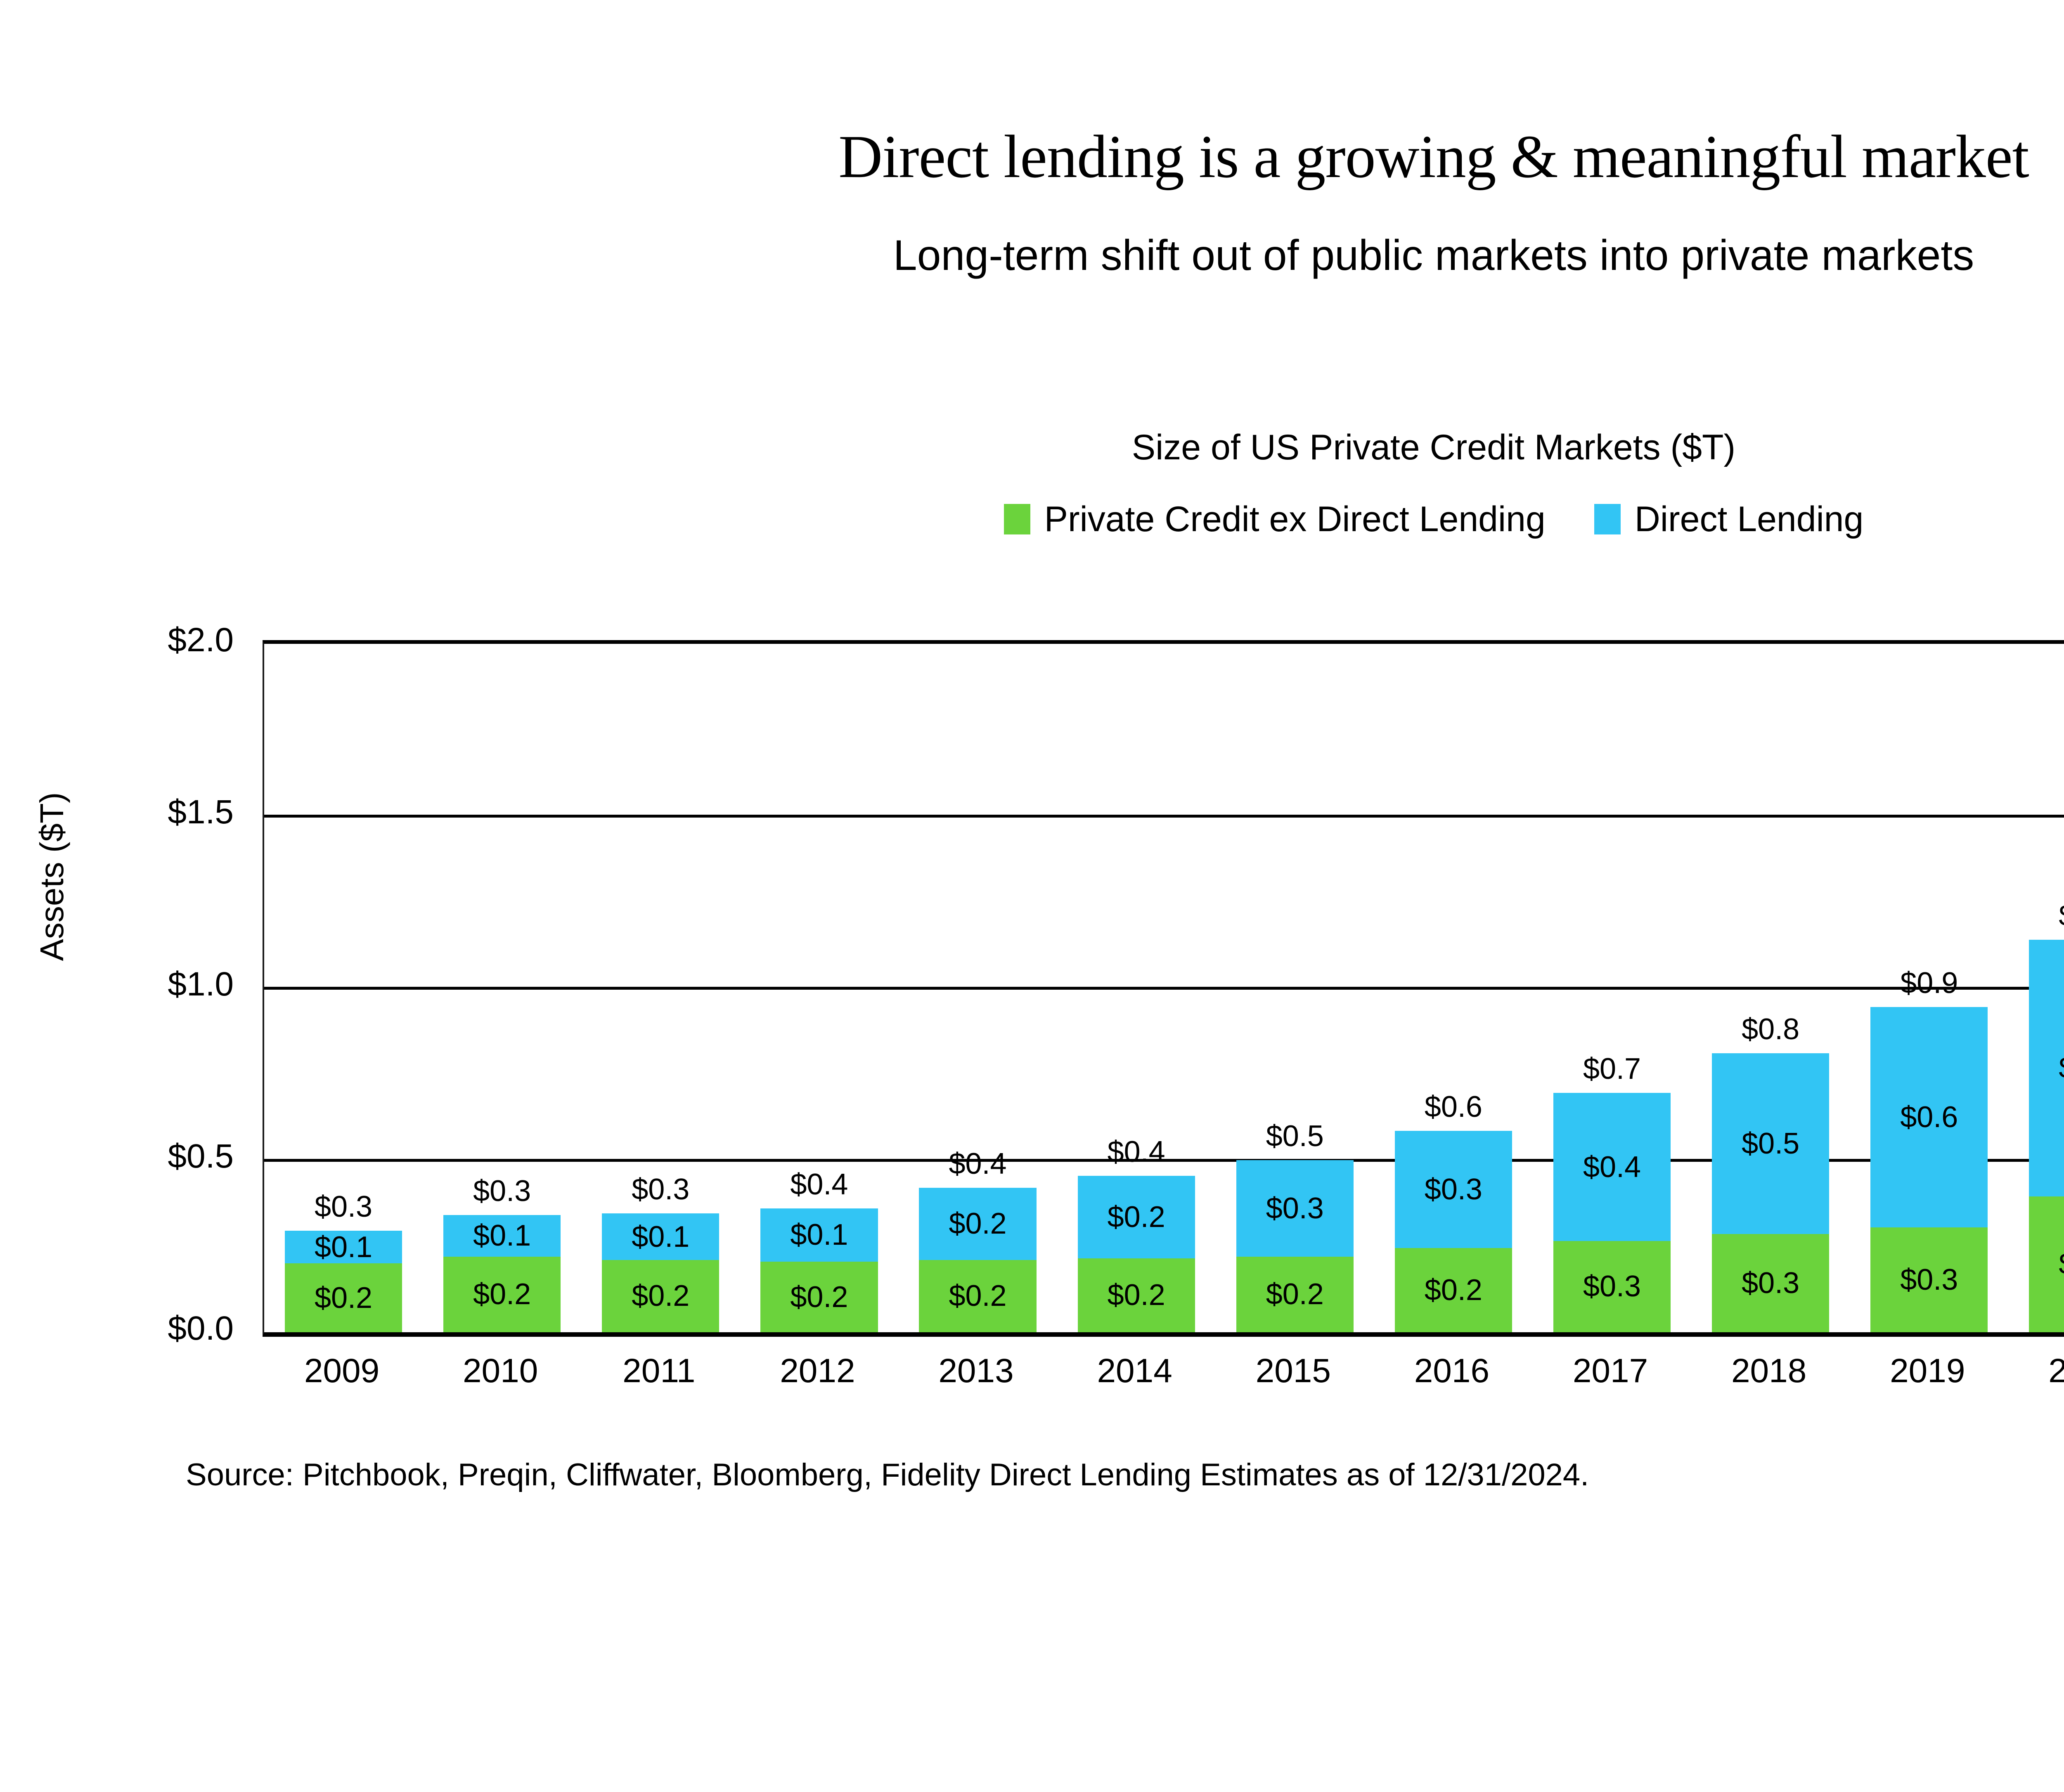  What do you see at coordinates (1749, 519) in the screenshot?
I see `legend-label-direct-lending: Direct Lending` at bounding box center [1749, 519].